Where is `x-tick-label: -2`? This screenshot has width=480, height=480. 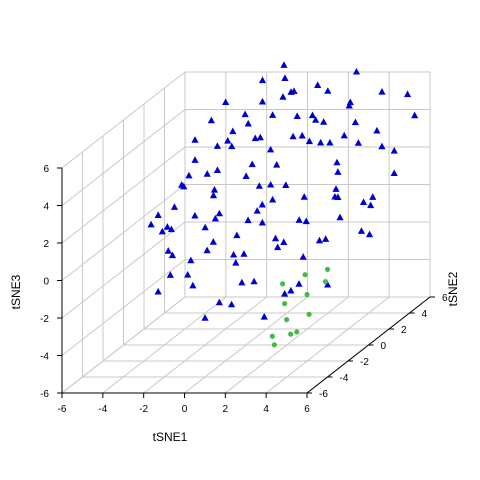
x-tick-label: -2 is located at coordinates (143, 409).